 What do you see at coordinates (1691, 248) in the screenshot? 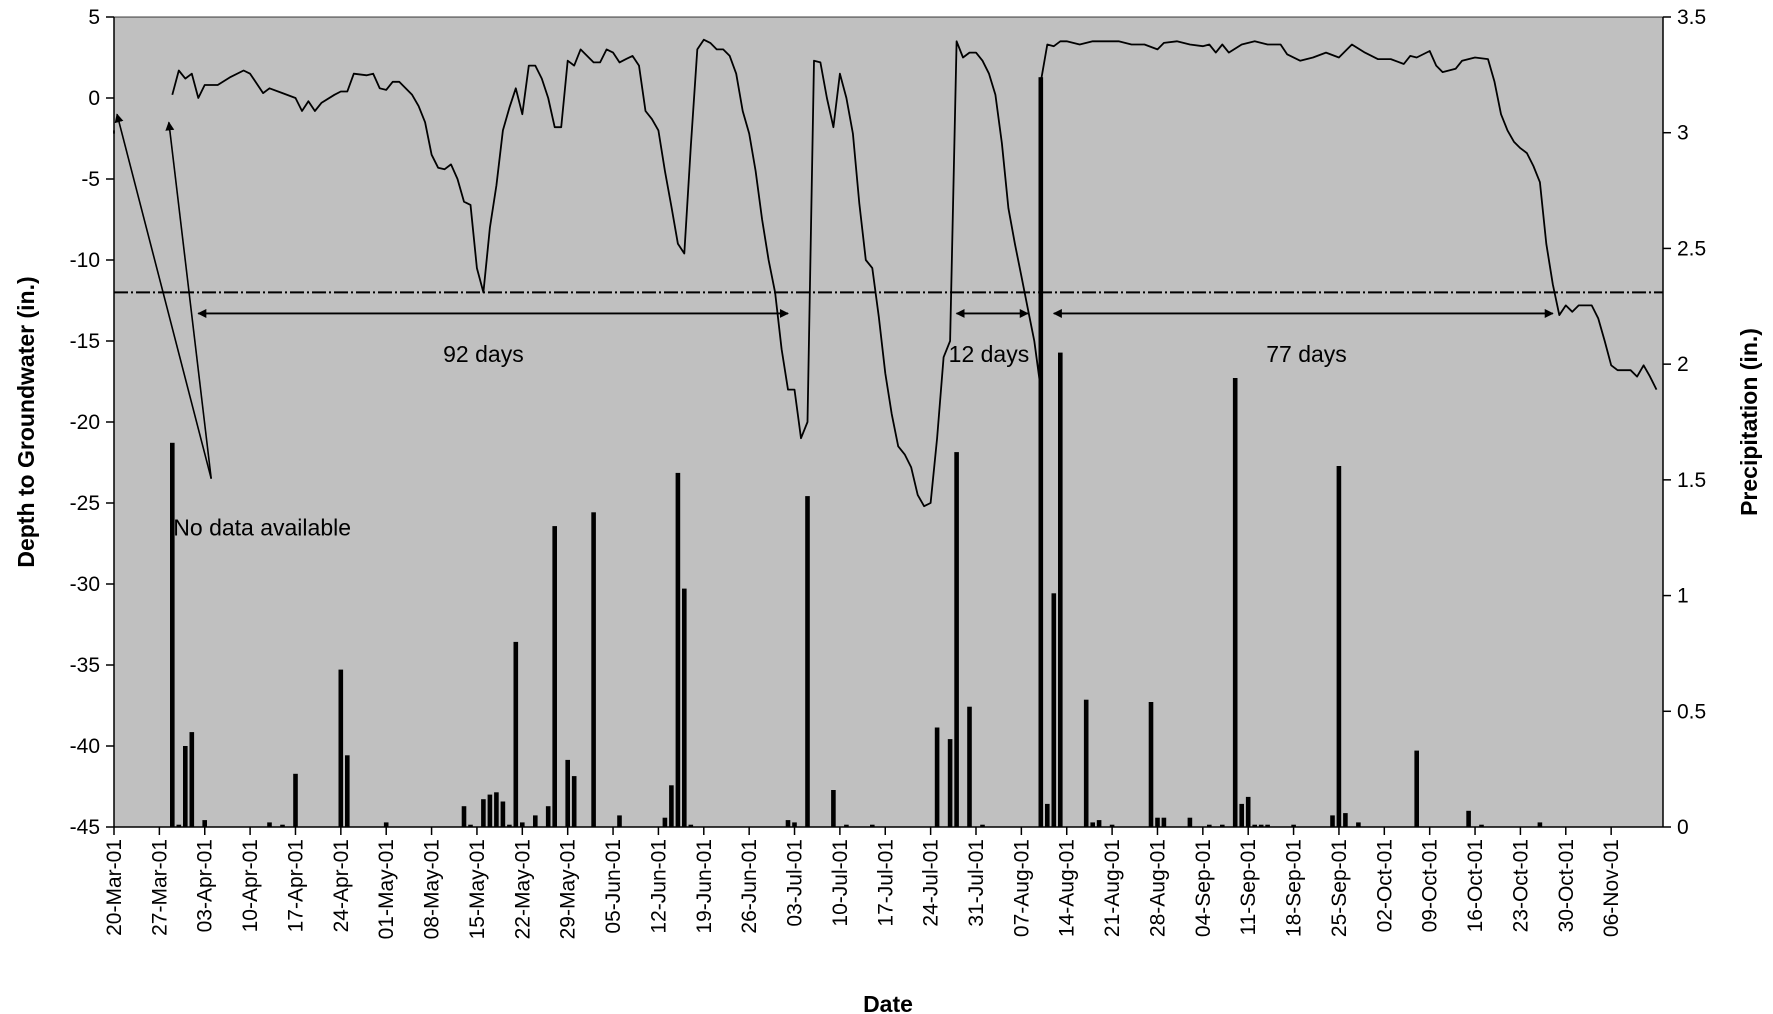
I see `right-tick-label: 2.5` at bounding box center [1691, 248].